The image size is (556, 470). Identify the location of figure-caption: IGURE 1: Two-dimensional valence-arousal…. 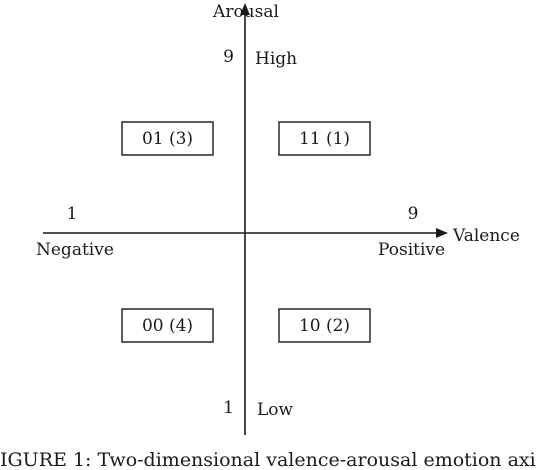
(268, 459).